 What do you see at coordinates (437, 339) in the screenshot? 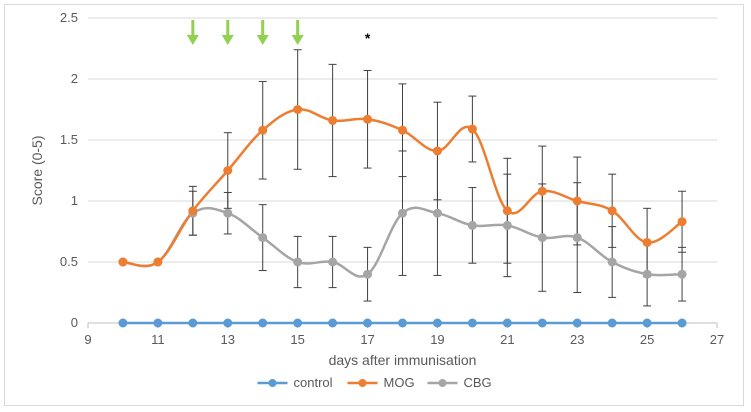
I see `x-tick-label: 19` at bounding box center [437, 339].